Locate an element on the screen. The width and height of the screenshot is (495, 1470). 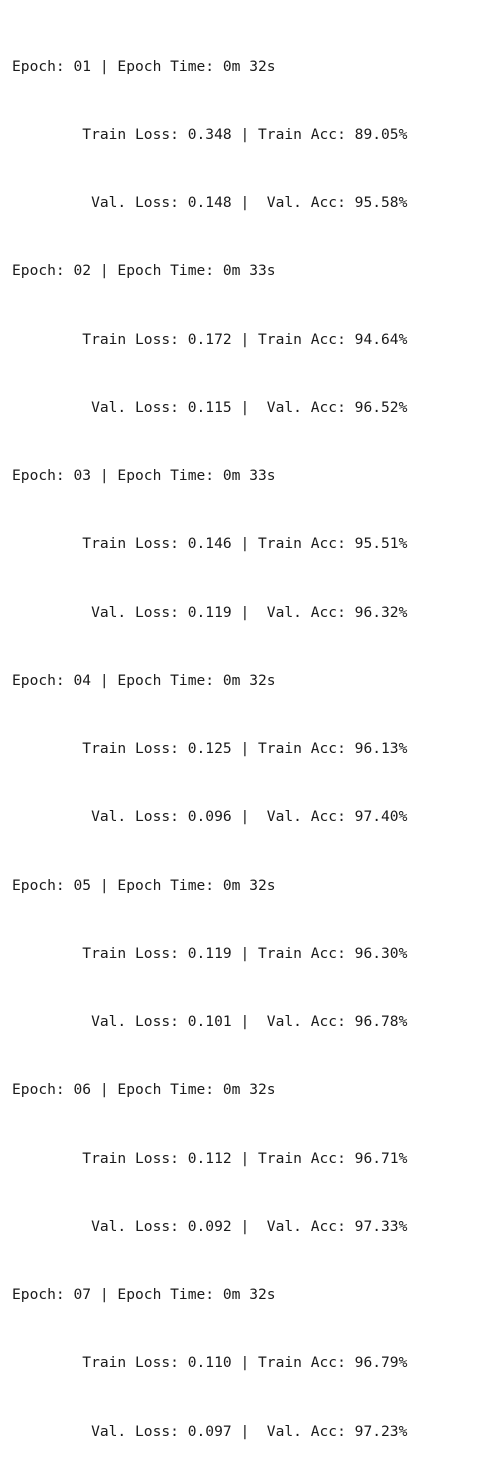
output-line: Epoch: 07 | Epoch Time: 0m 32s is located at coordinates (144, 1294).